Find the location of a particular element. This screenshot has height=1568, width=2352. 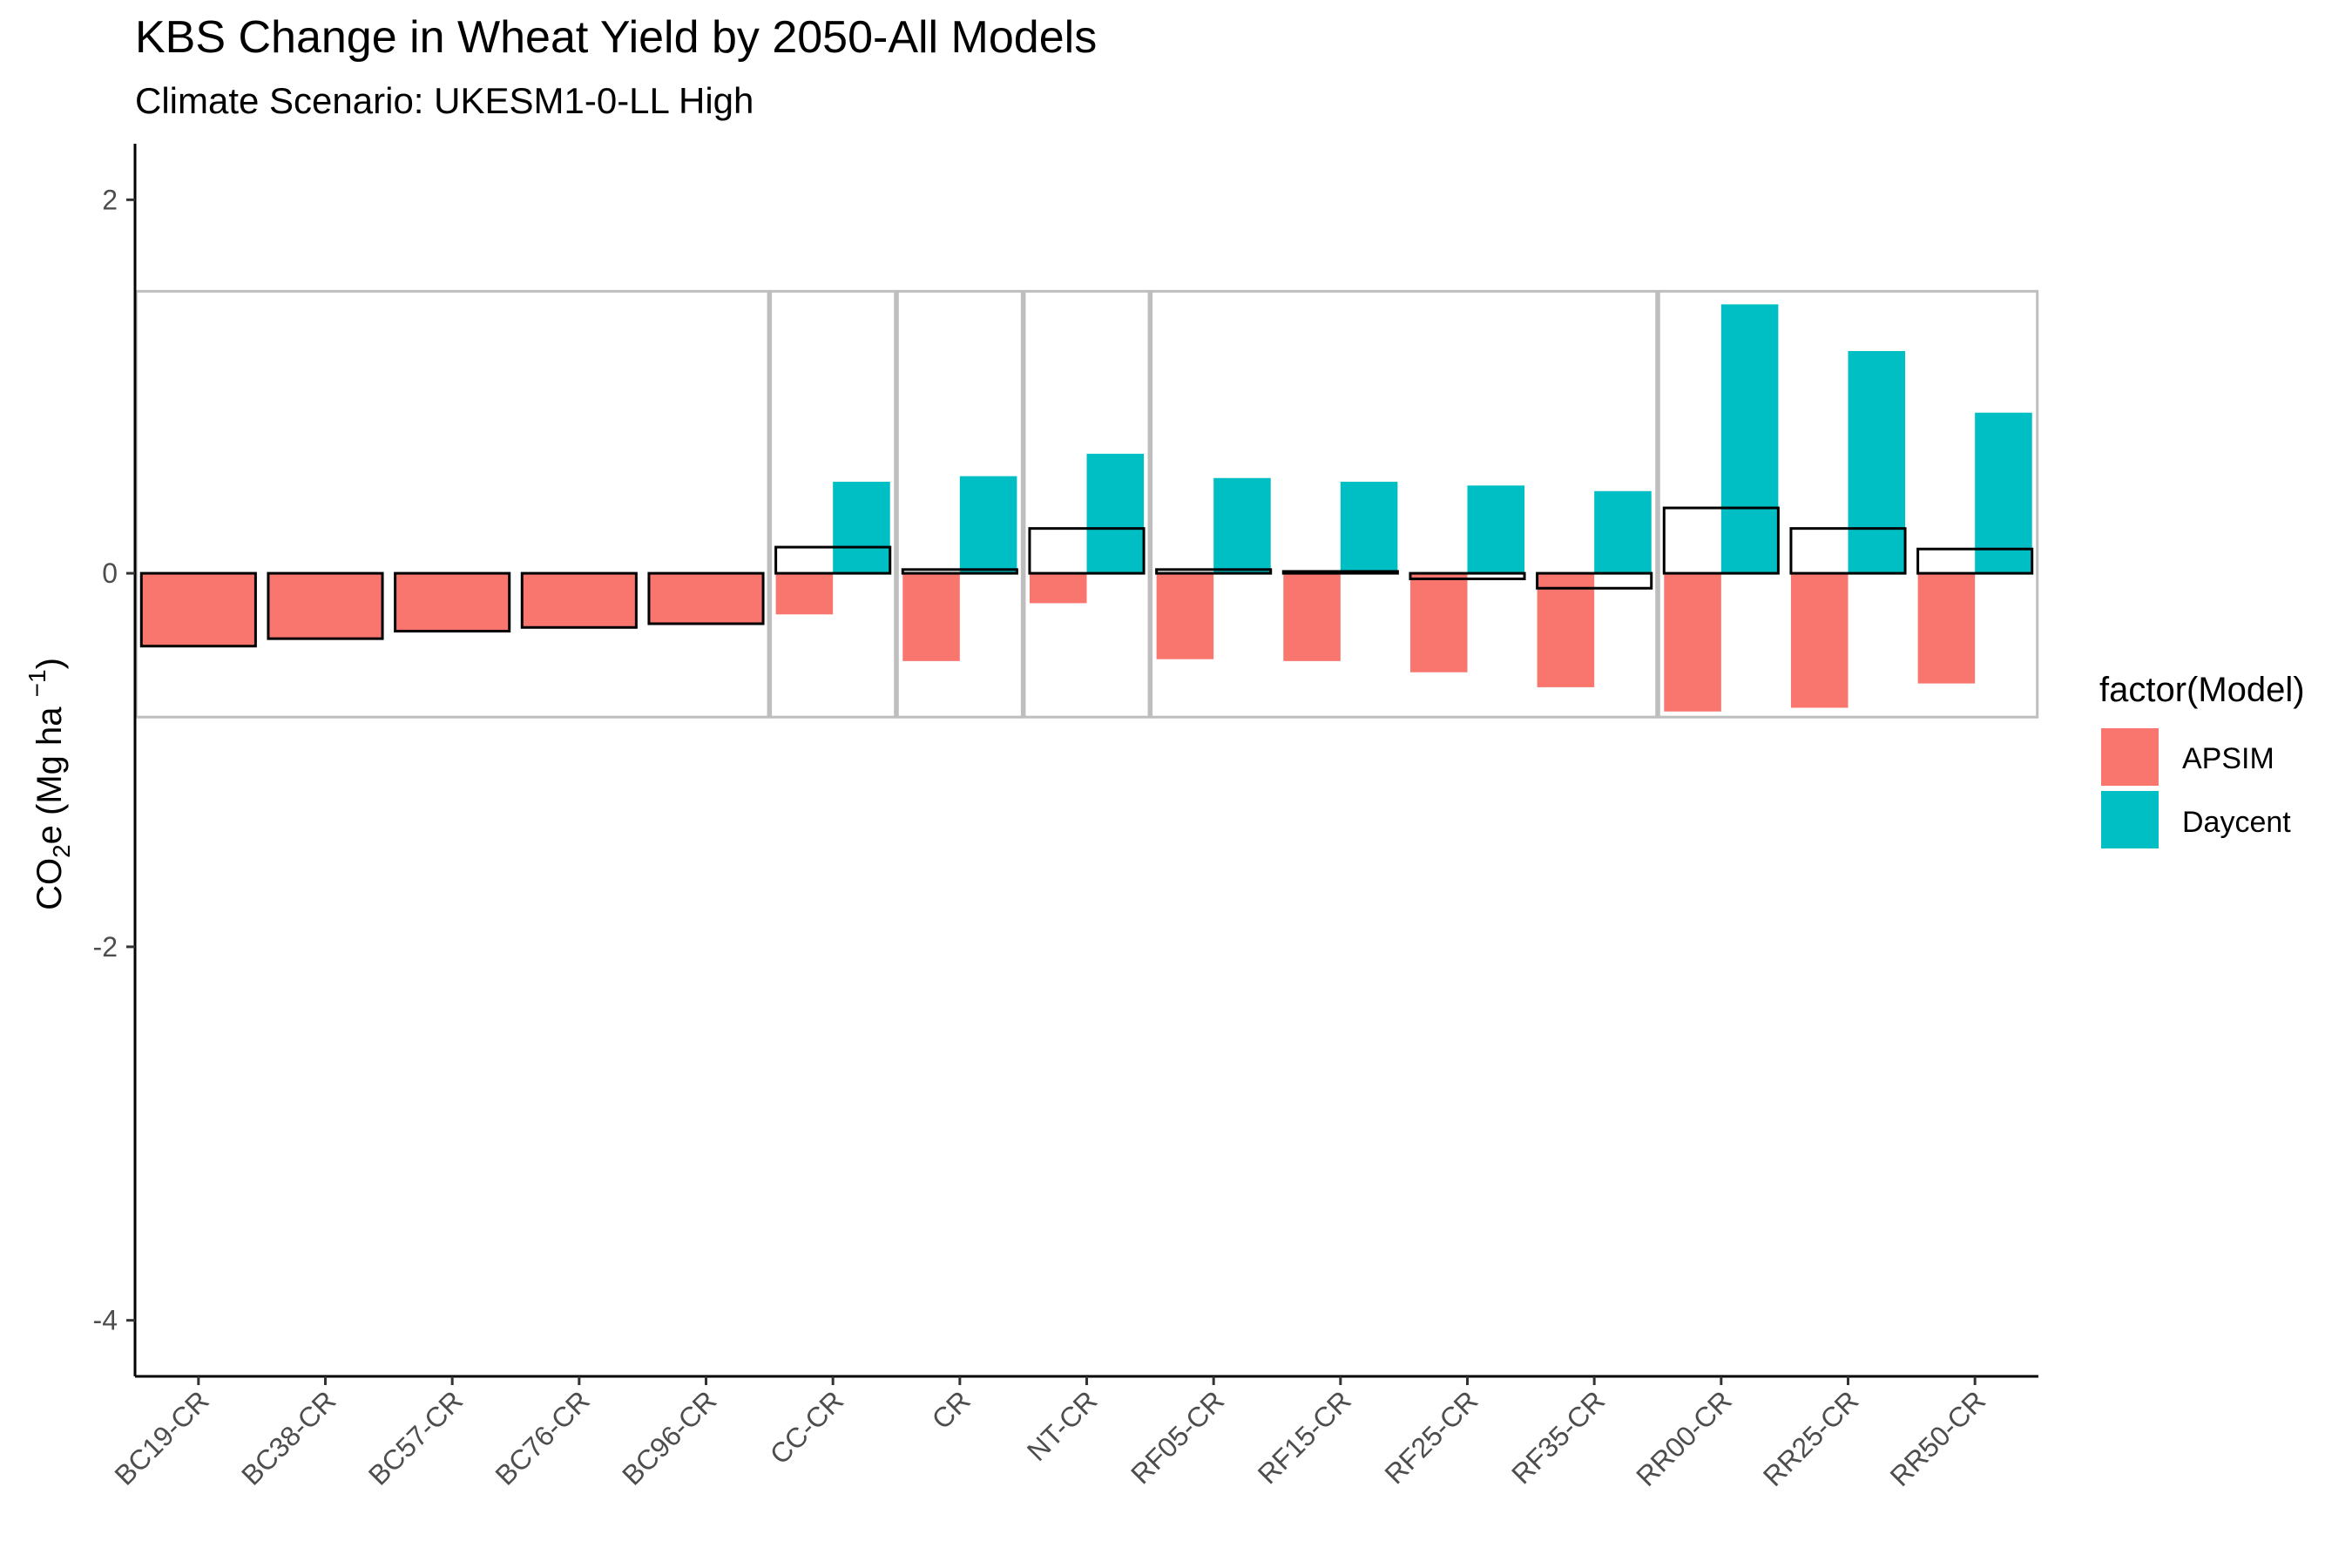

bar-apsim-bc57-cr is located at coordinates (452, 603).